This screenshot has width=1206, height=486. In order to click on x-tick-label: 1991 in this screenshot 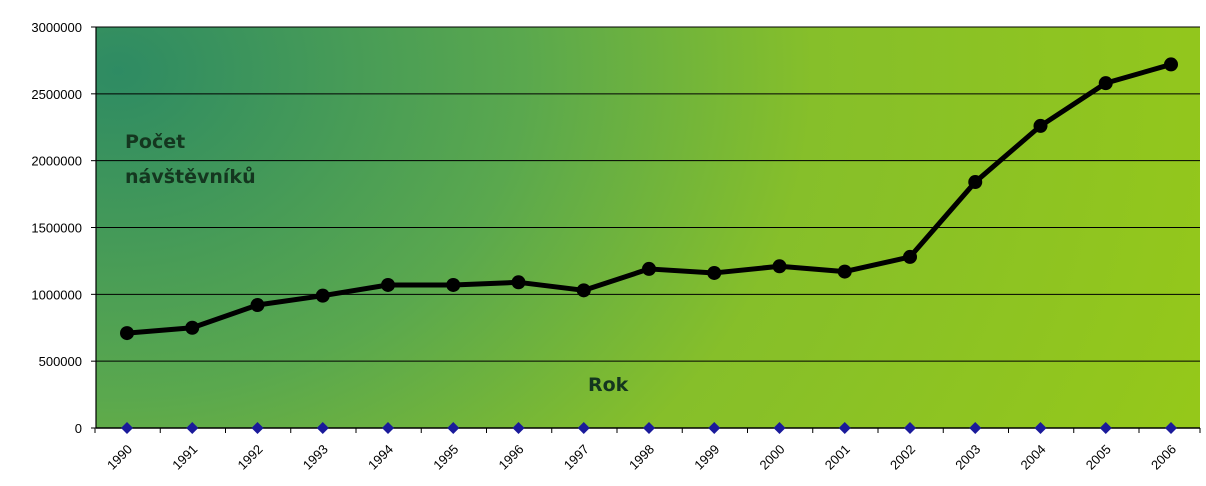, I will do `click(184, 457)`.